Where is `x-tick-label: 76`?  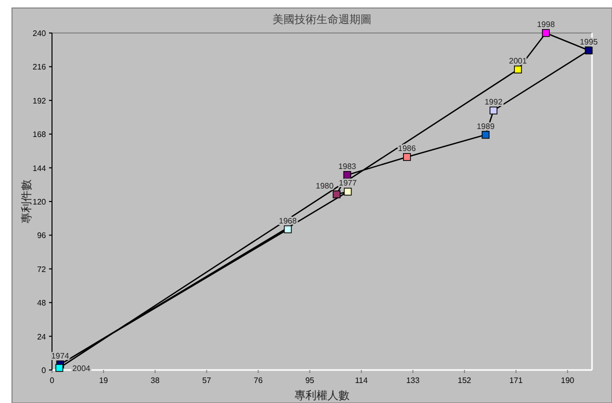
x-tick-label: 76 is located at coordinates (259, 380).